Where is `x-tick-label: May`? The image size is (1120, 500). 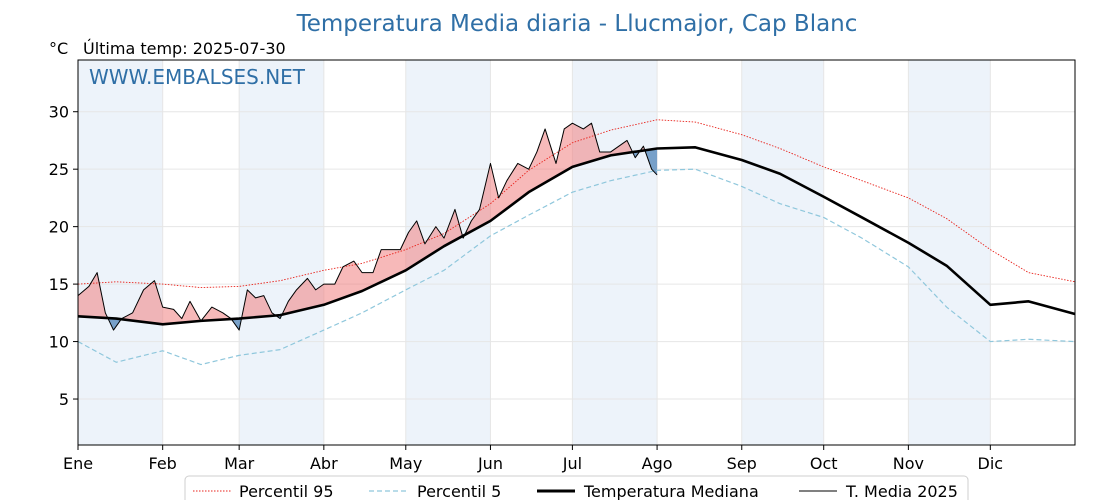 x-tick-label: May is located at coordinates (405, 463).